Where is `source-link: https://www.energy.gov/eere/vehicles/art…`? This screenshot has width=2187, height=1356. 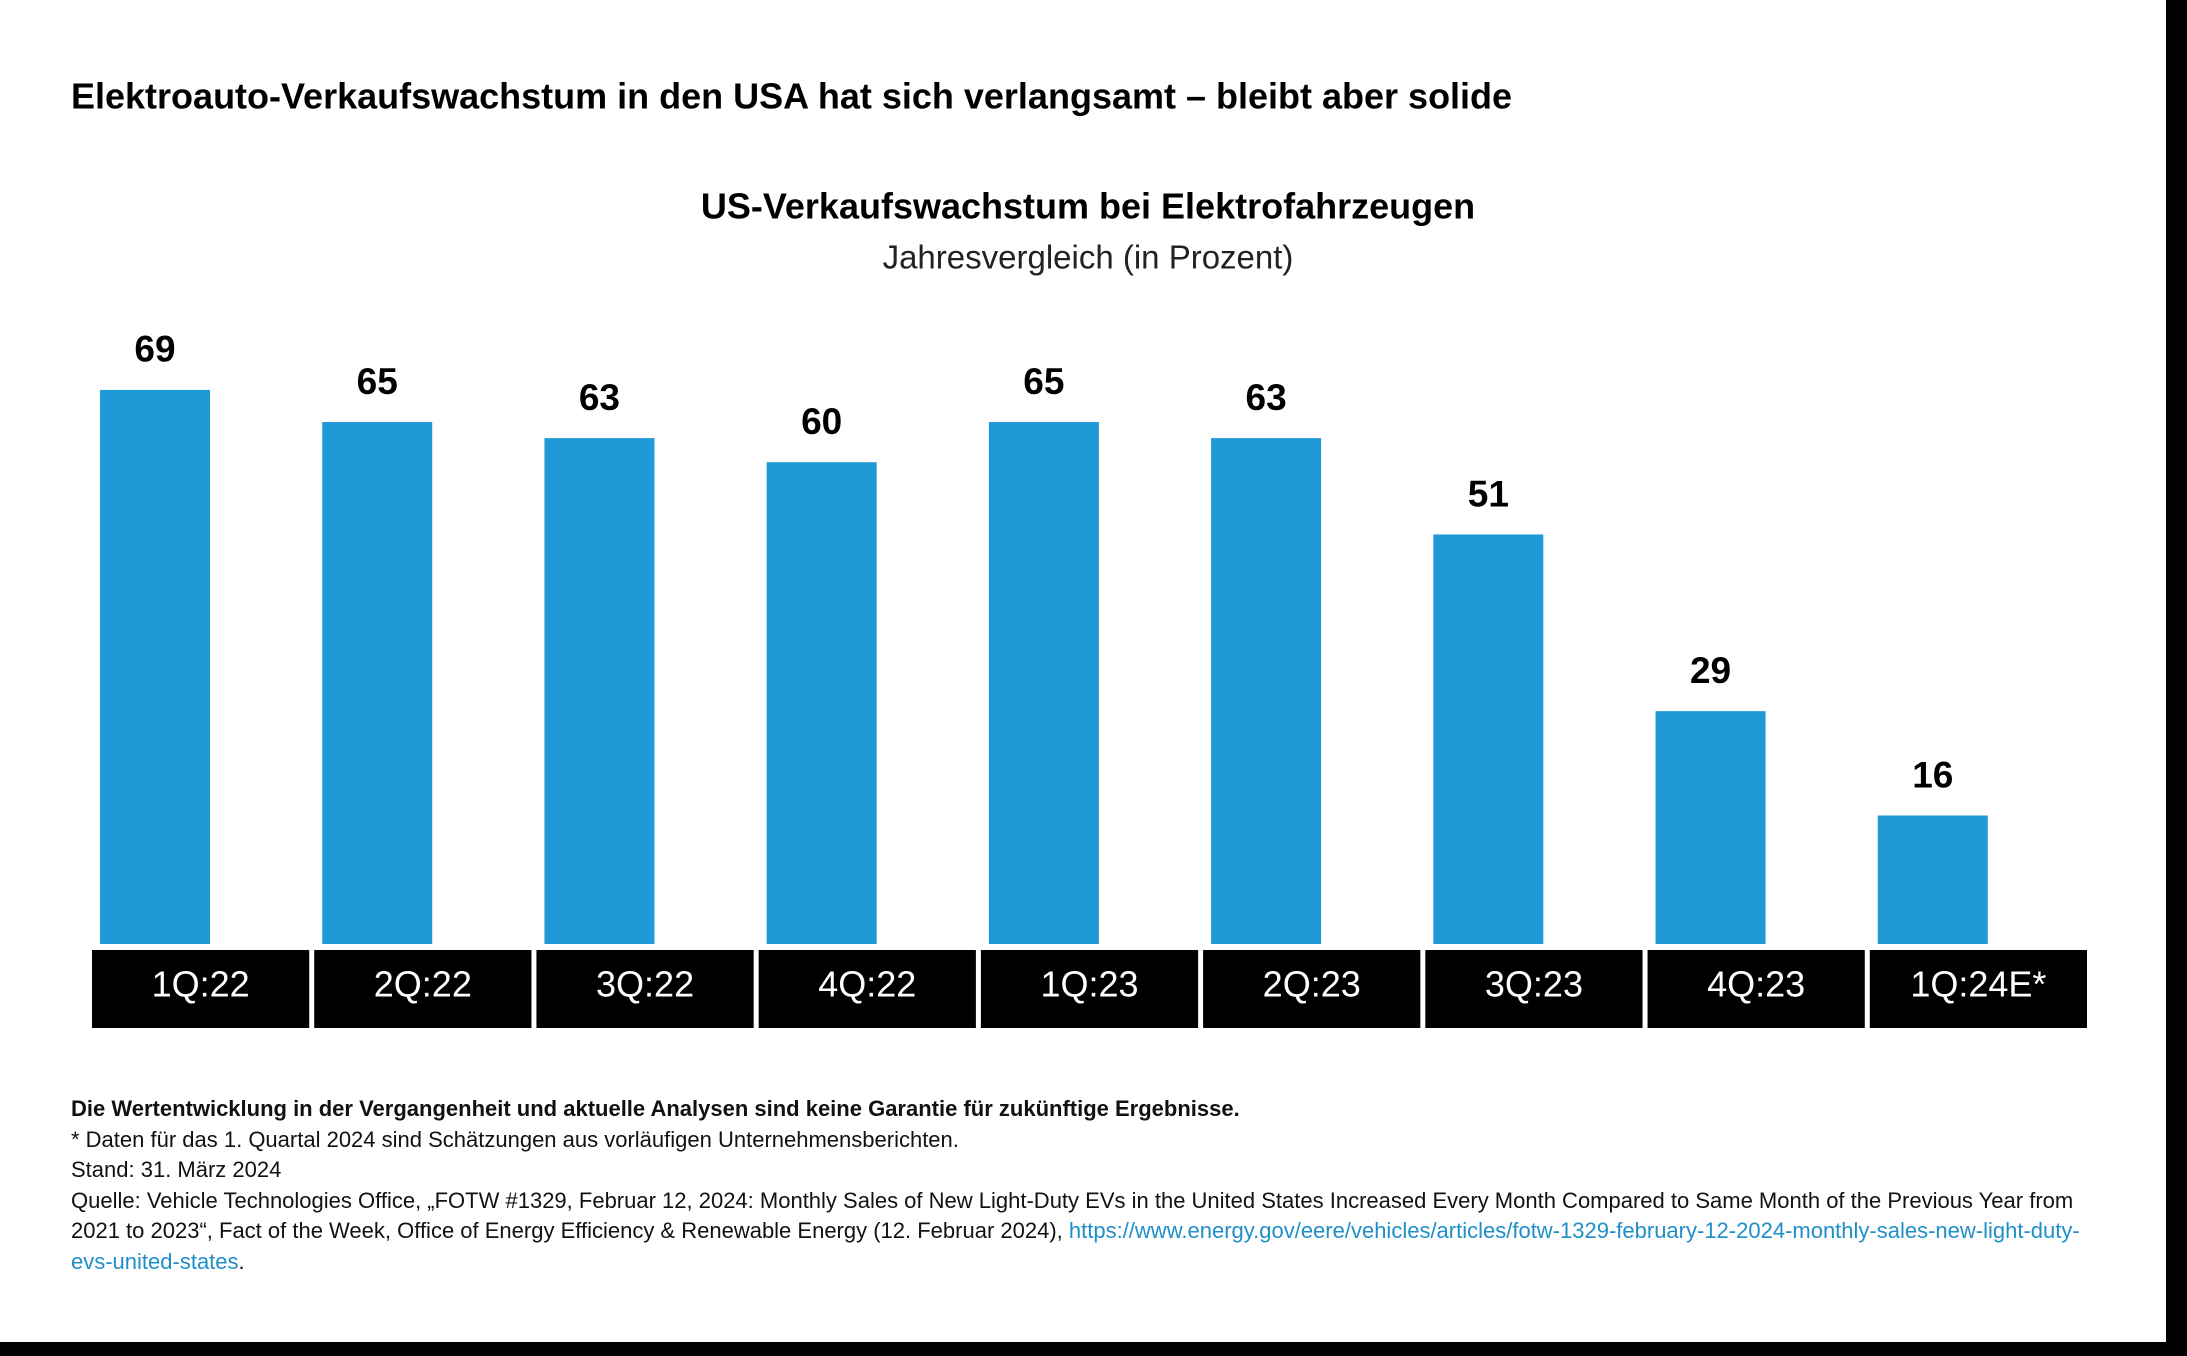
source-link: https://www.energy.gov/eere/vehicles/art… is located at coordinates (1075, 1246).